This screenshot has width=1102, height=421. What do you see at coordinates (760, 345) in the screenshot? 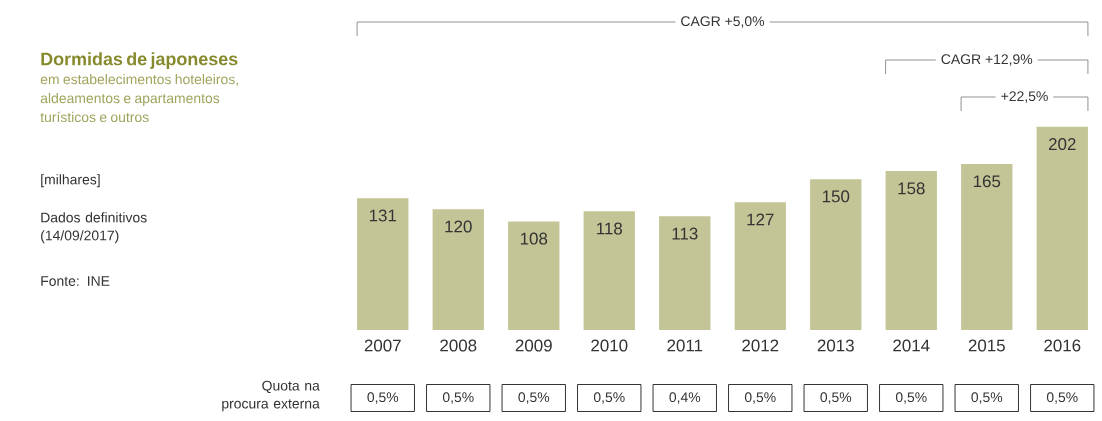
I see `x-tick-label: 2012` at bounding box center [760, 345].